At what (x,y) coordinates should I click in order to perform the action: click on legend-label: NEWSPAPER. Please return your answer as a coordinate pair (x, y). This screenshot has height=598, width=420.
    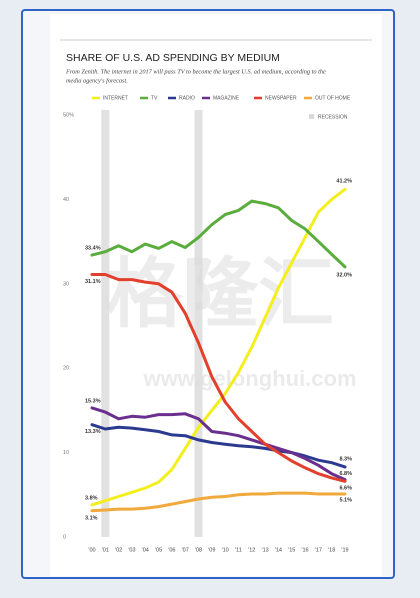
    Looking at the image, I should click on (281, 98).